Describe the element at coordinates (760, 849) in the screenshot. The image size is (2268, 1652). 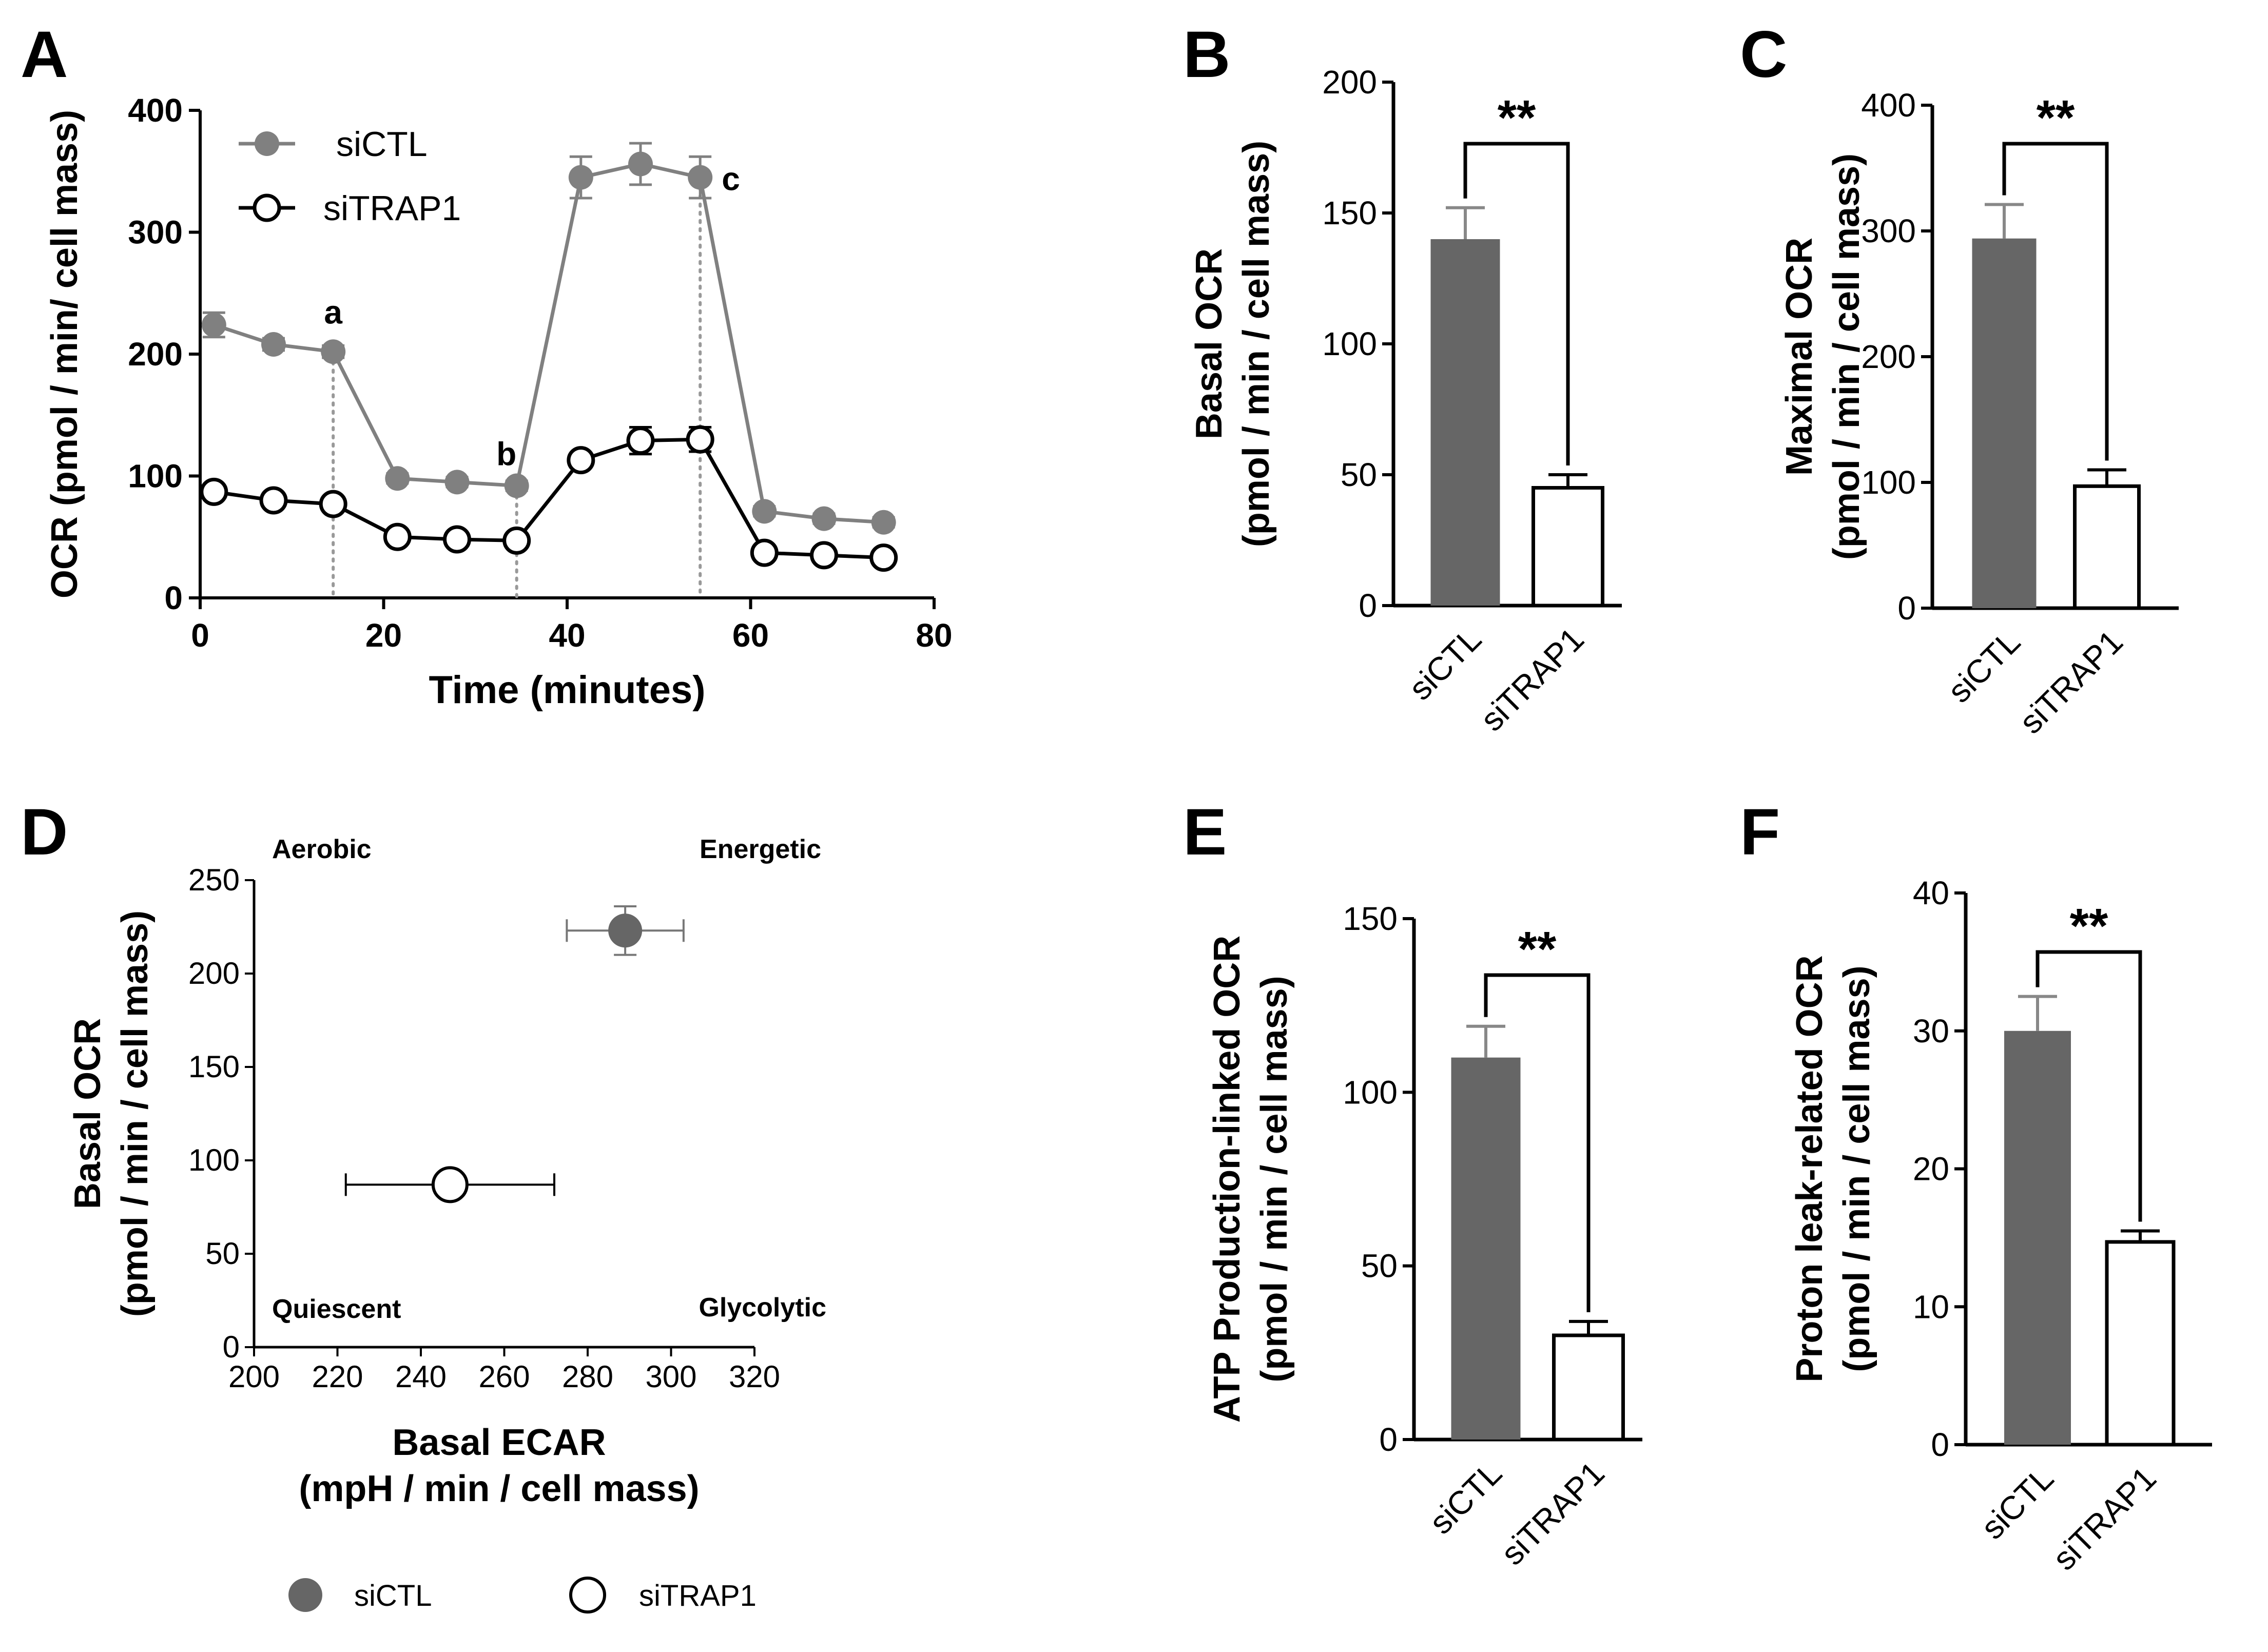
I see `quadrant-label-energetic: Energetic` at that location.